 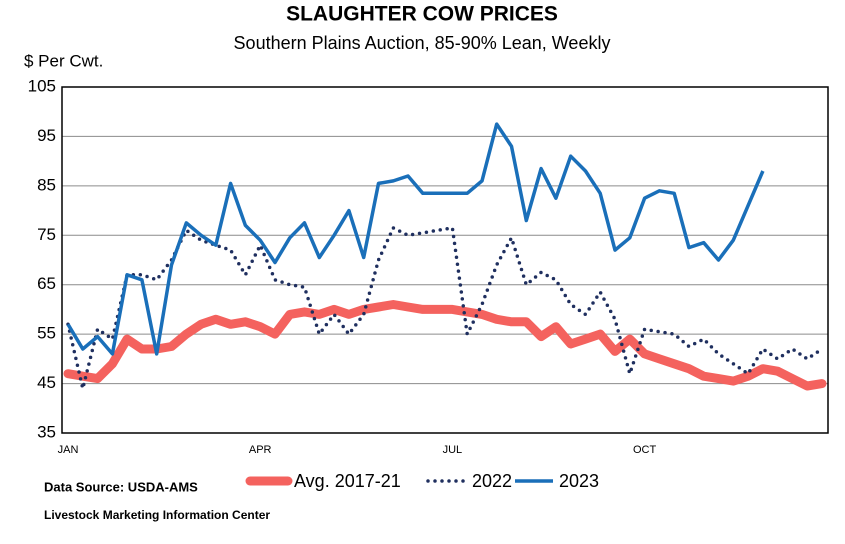 I want to click on x-tick-label: OCT, so click(x=645, y=450).